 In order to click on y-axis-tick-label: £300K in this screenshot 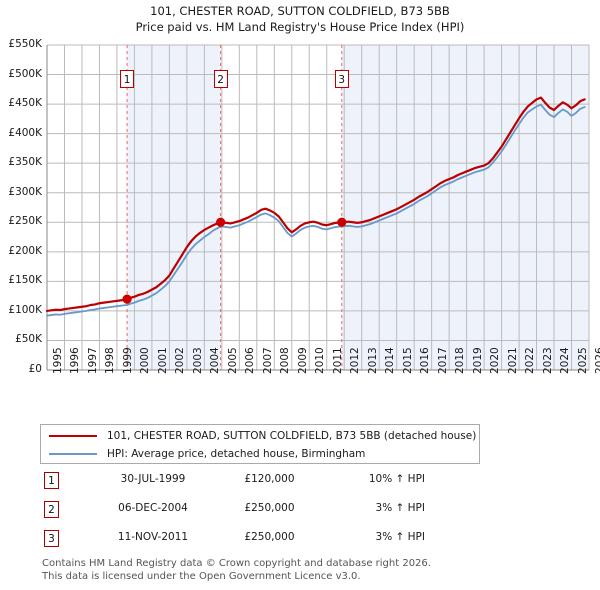, I will do `click(25, 191)`.